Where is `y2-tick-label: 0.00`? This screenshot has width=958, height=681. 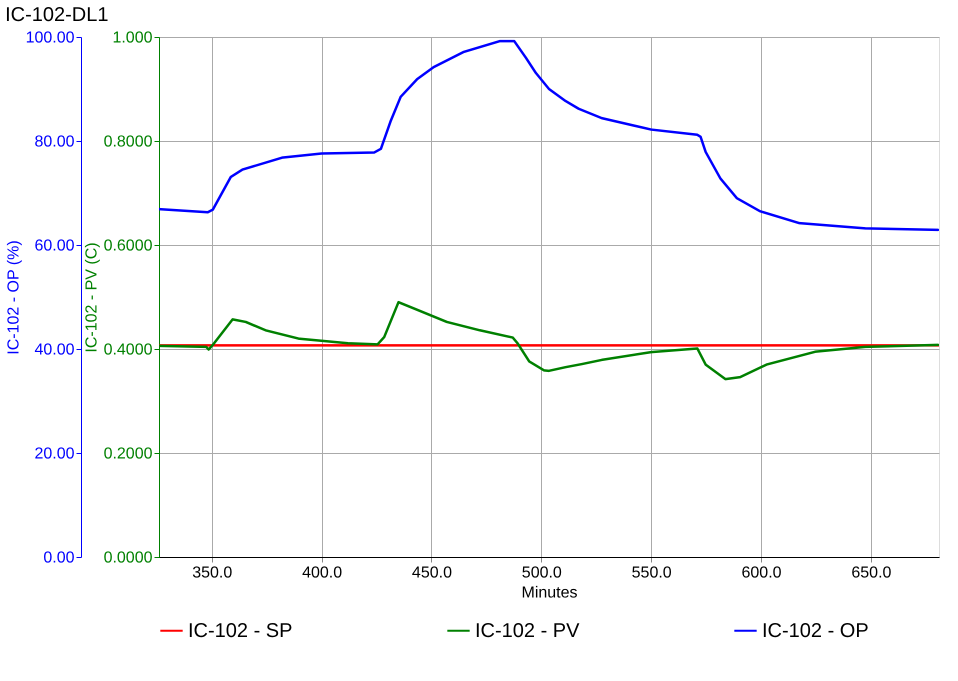 y2-tick-label: 0.00 is located at coordinates (59, 558).